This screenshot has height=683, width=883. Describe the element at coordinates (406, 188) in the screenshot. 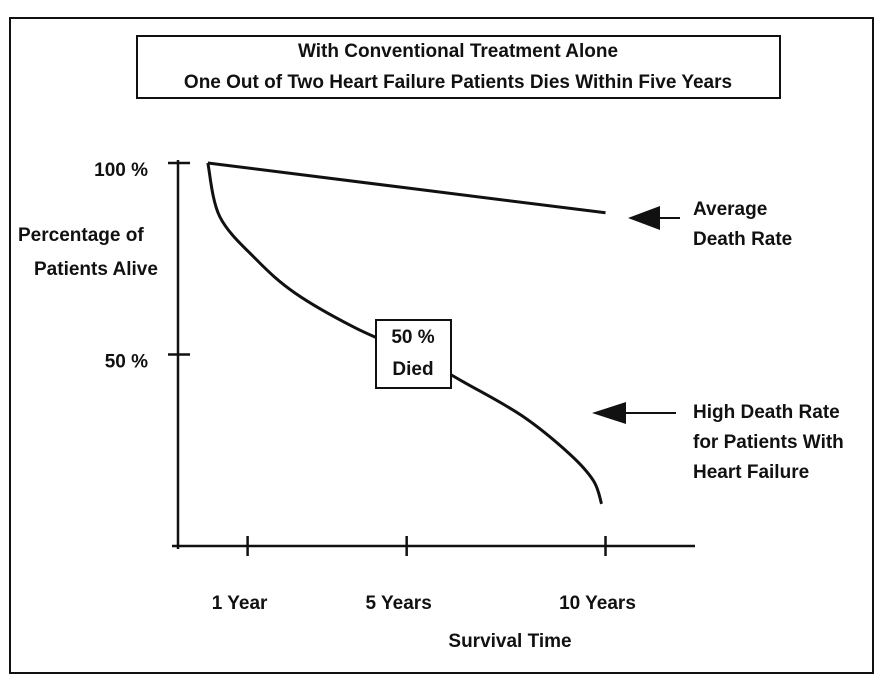

I see `line` at that location.